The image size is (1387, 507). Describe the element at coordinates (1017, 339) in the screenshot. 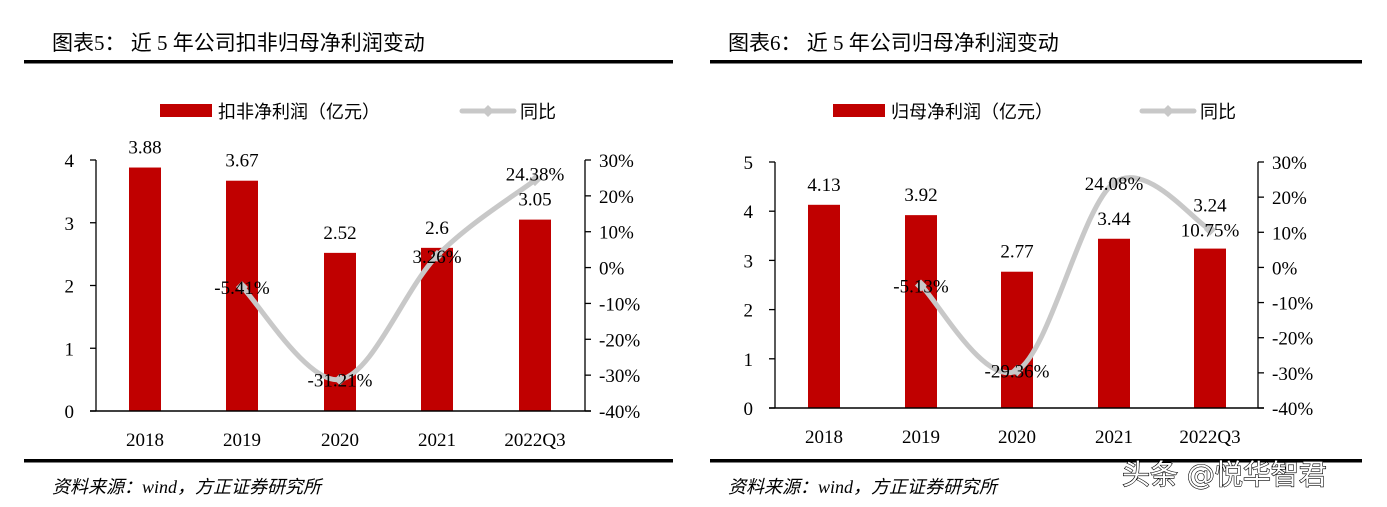

I see `bar-2020` at that location.